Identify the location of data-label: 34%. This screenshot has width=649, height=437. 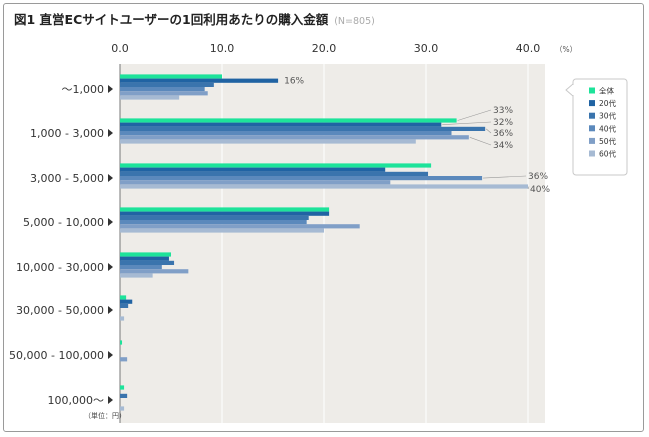
(503, 146).